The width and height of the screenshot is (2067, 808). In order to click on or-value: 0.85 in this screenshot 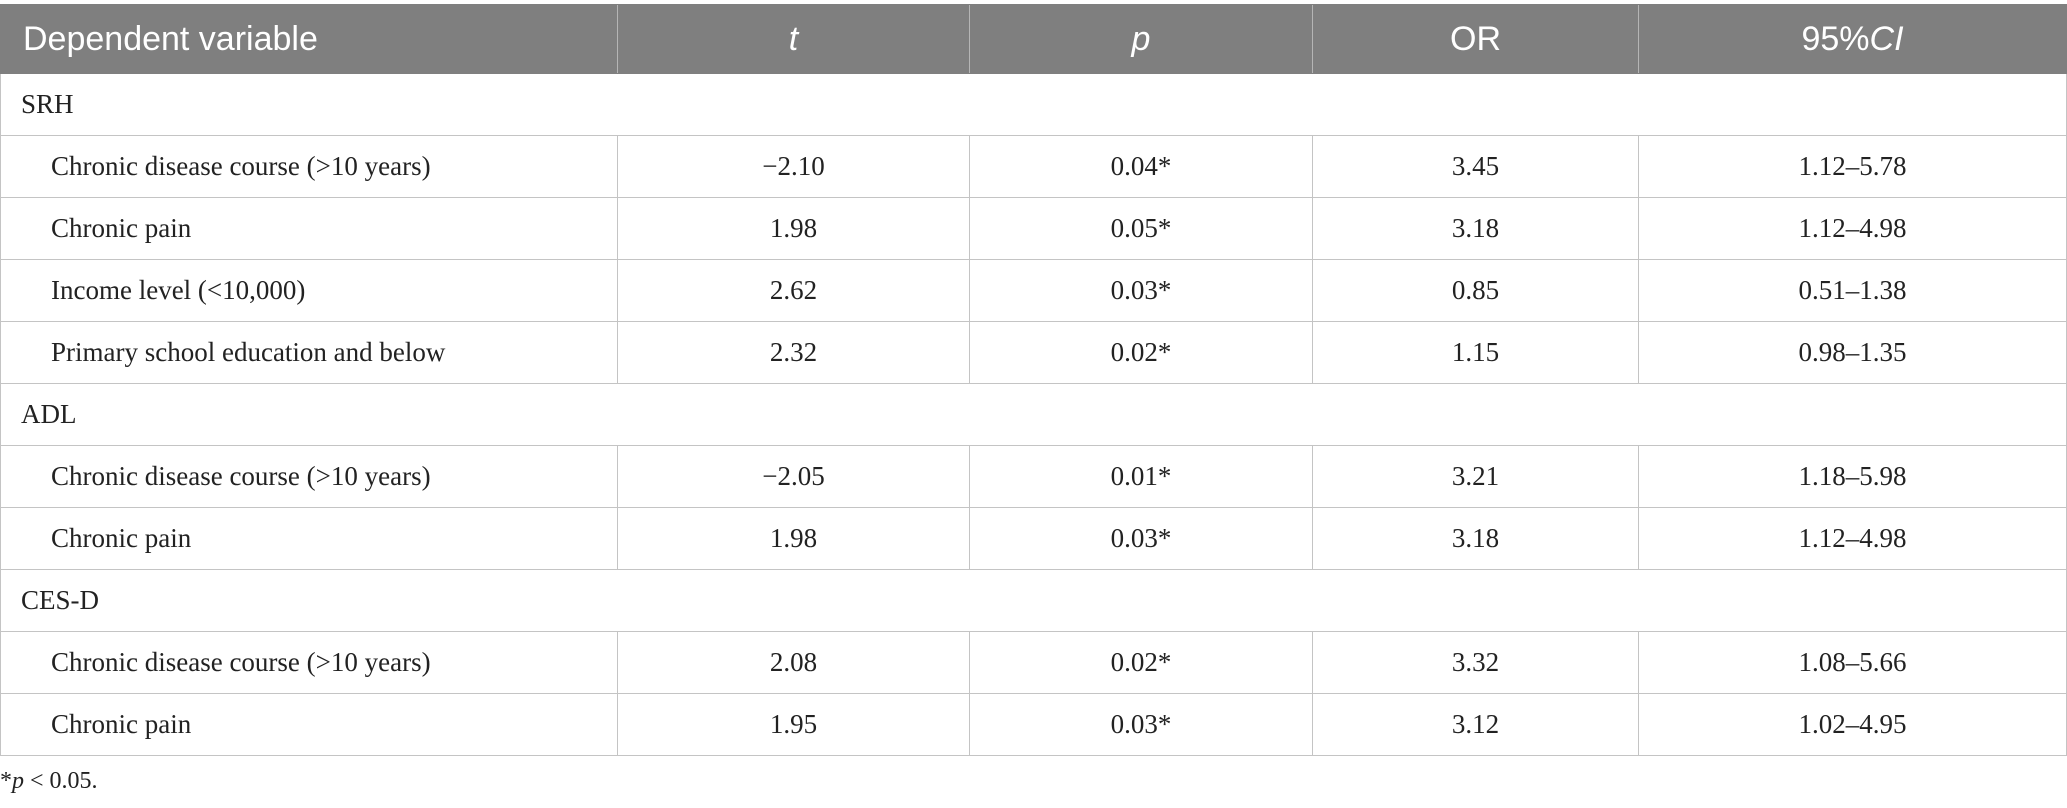, I will do `click(1475, 290)`.